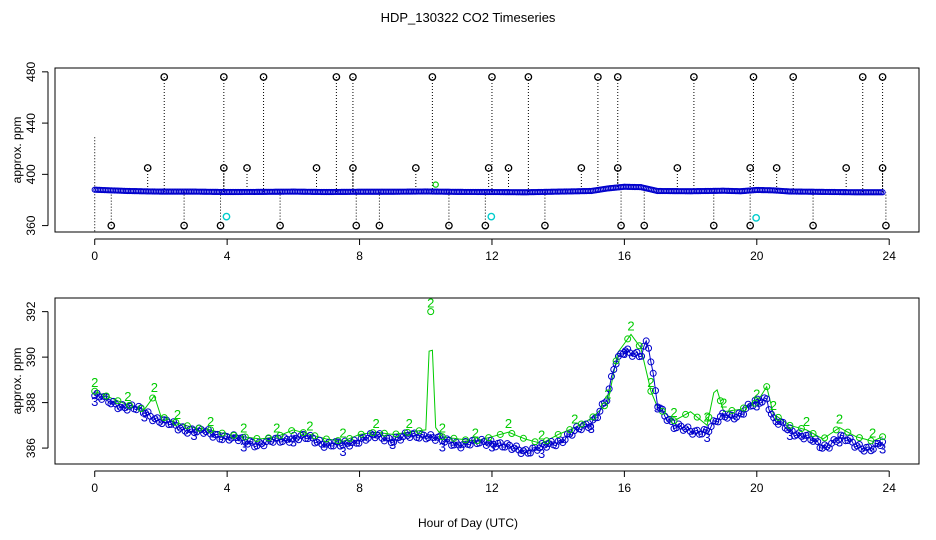 This screenshot has width=936, height=540. I want to click on figure-title: HDP_130322 CO2 Timeseries, so click(468, 17).